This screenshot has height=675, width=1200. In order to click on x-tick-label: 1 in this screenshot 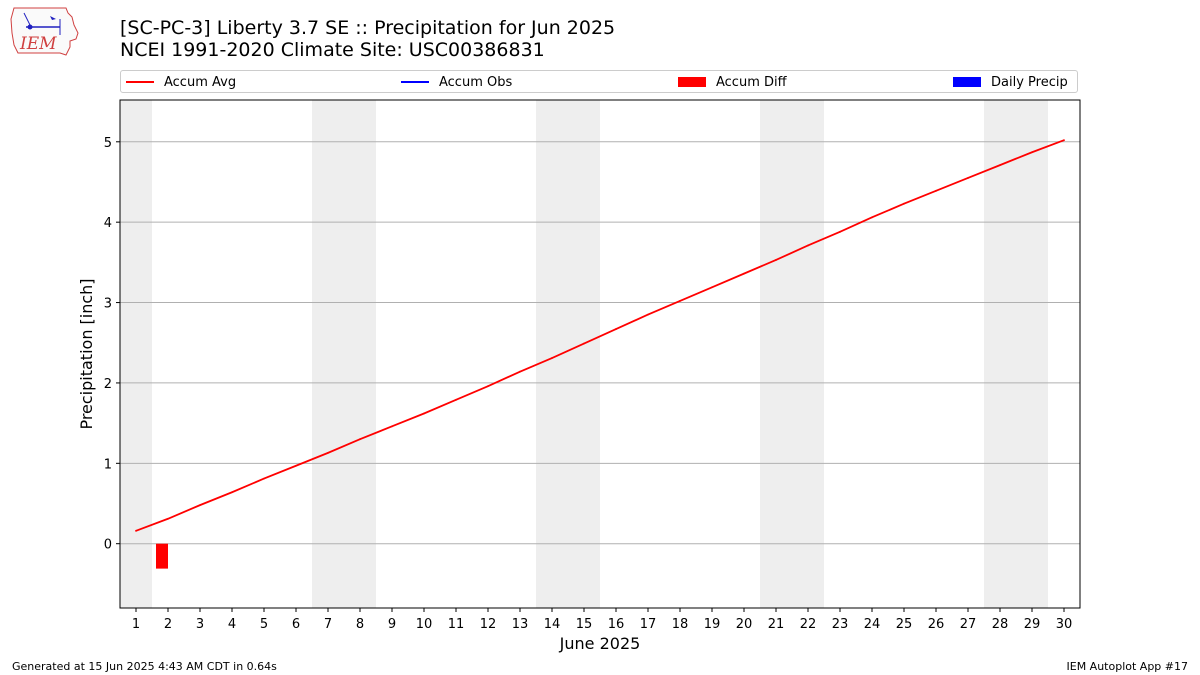, I will do `click(136, 624)`.